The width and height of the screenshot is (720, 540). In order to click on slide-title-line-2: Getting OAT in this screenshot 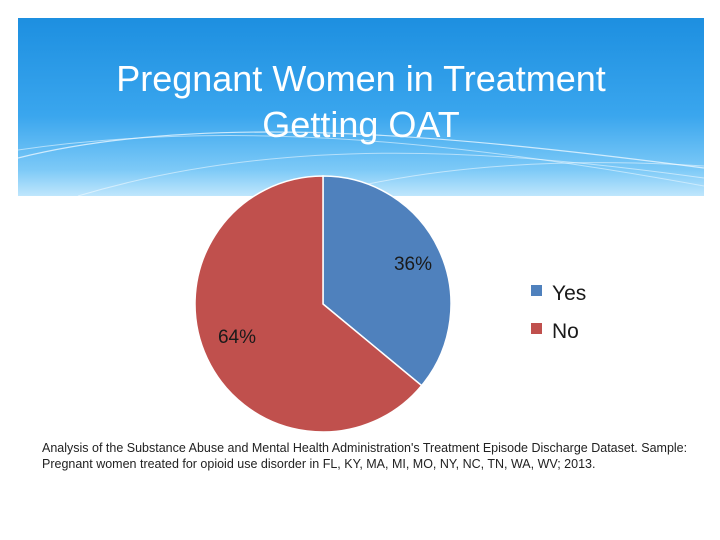, I will do `click(361, 124)`.